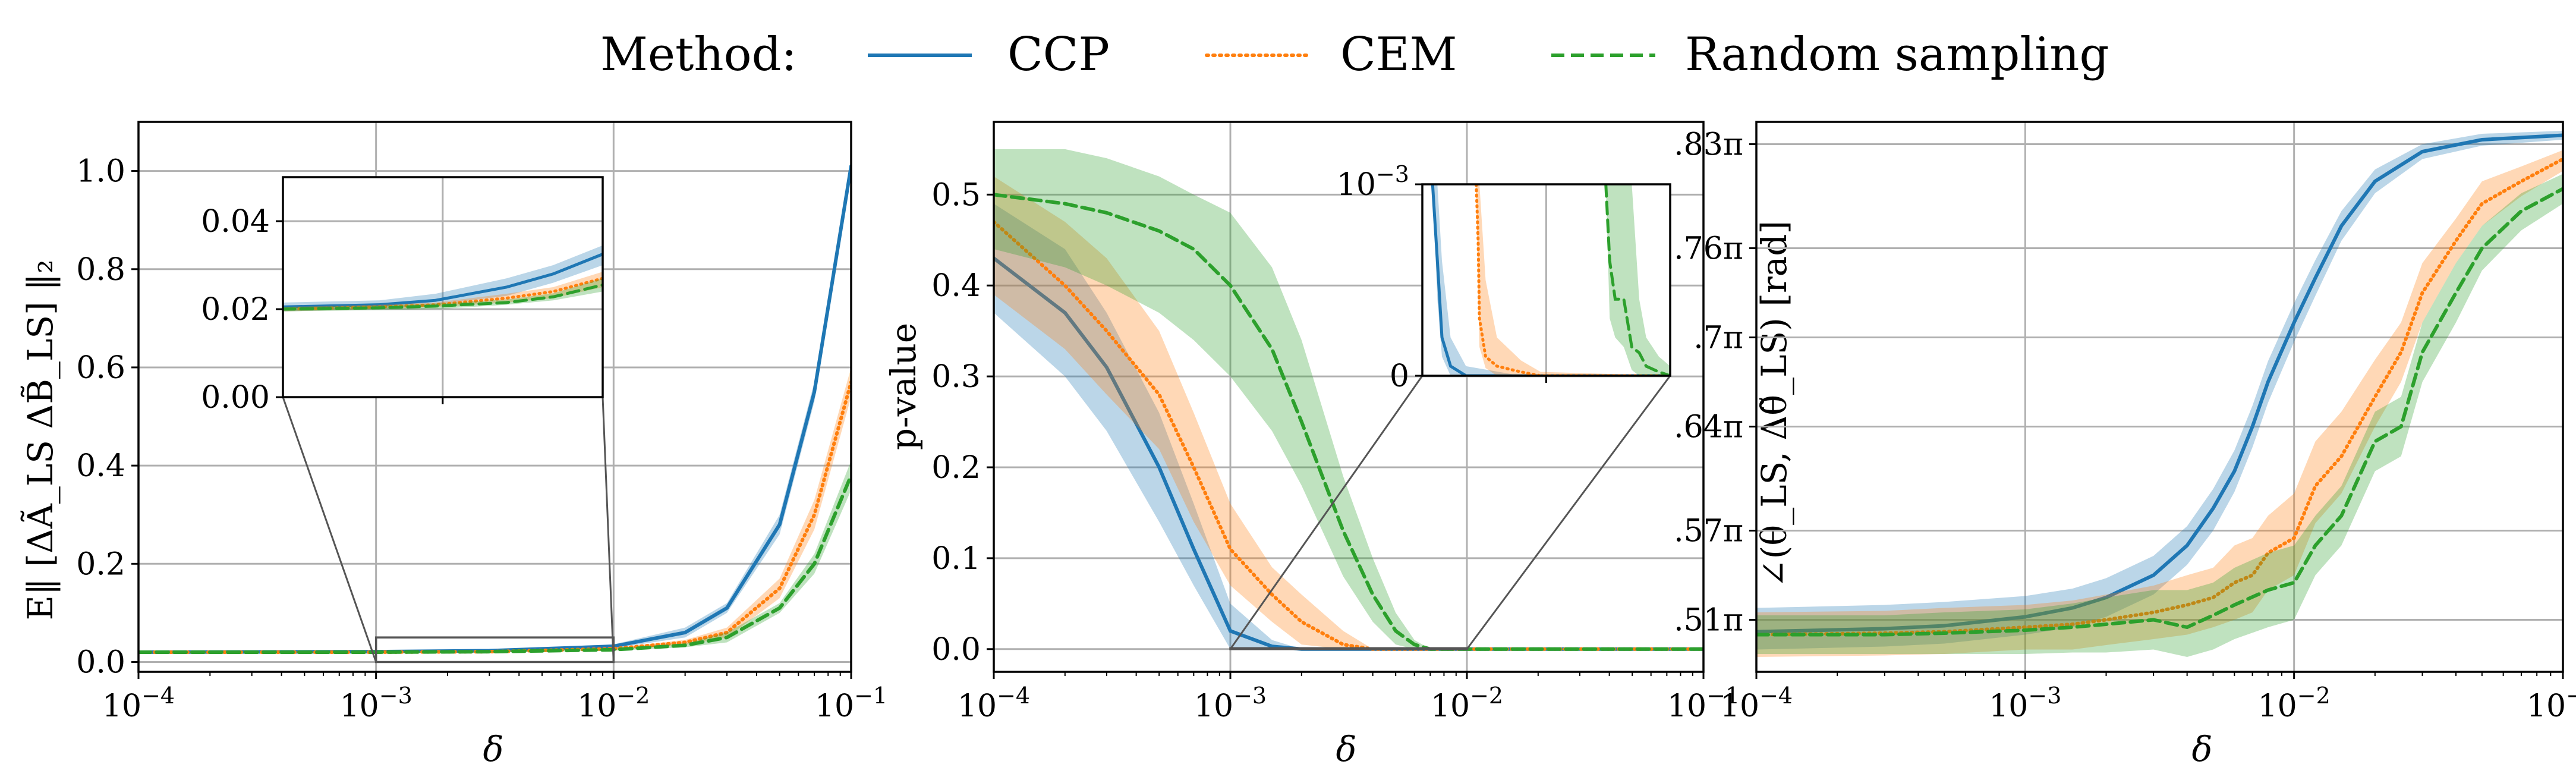  What do you see at coordinates (235, 310) in the screenshot?
I see `inset-y-tick-label: 0.02` at bounding box center [235, 310].